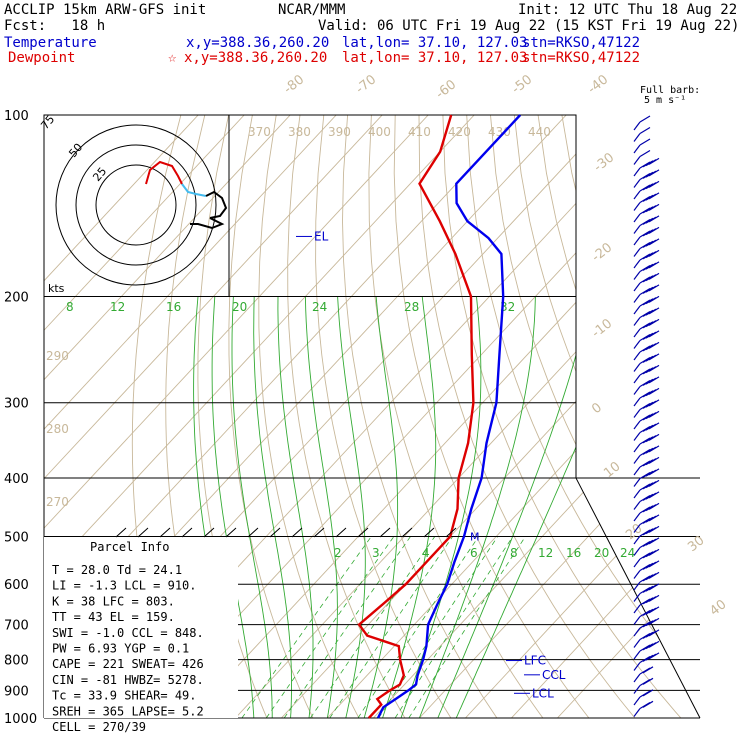 The image size is (740, 740). I want to click on parcel-info-box, so click(141, 627).